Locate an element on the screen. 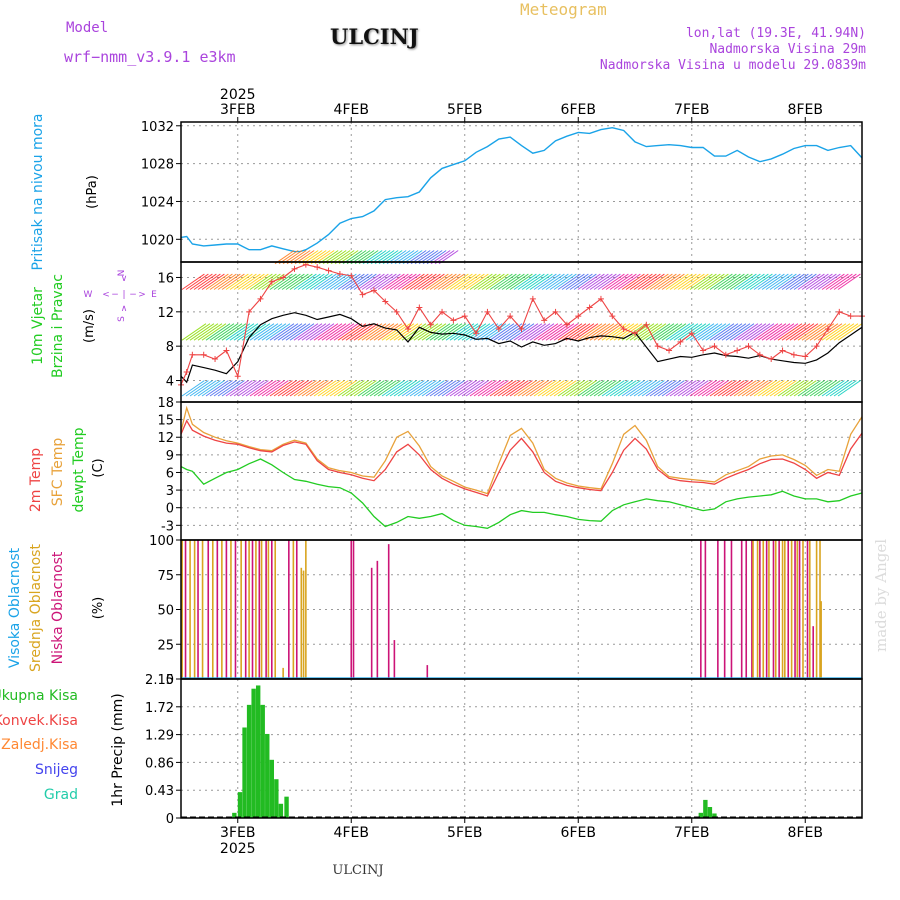  pressure-line is located at coordinates (521, 189).